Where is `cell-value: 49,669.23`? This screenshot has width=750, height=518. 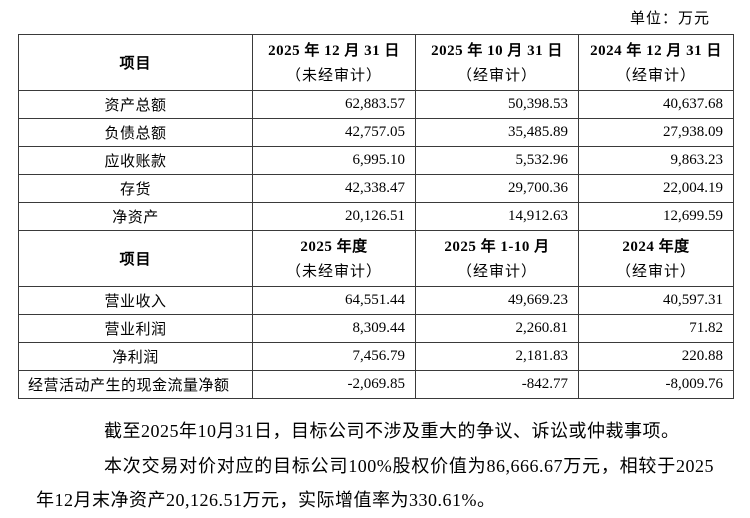
cell-value: 49,669.23 is located at coordinates (497, 300).